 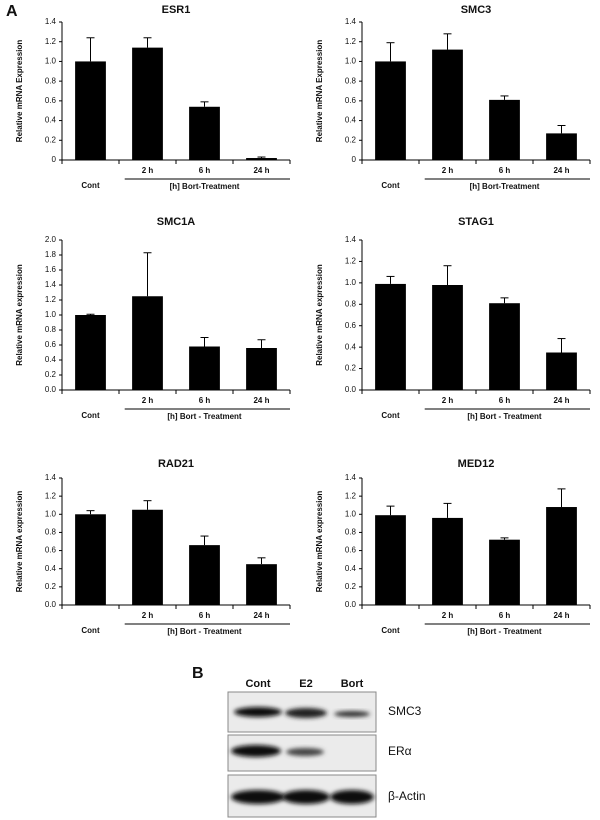 What do you see at coordinates (12, 11) in the screenshot?
I see `panel-label: A` at bounding box center [12, 11].